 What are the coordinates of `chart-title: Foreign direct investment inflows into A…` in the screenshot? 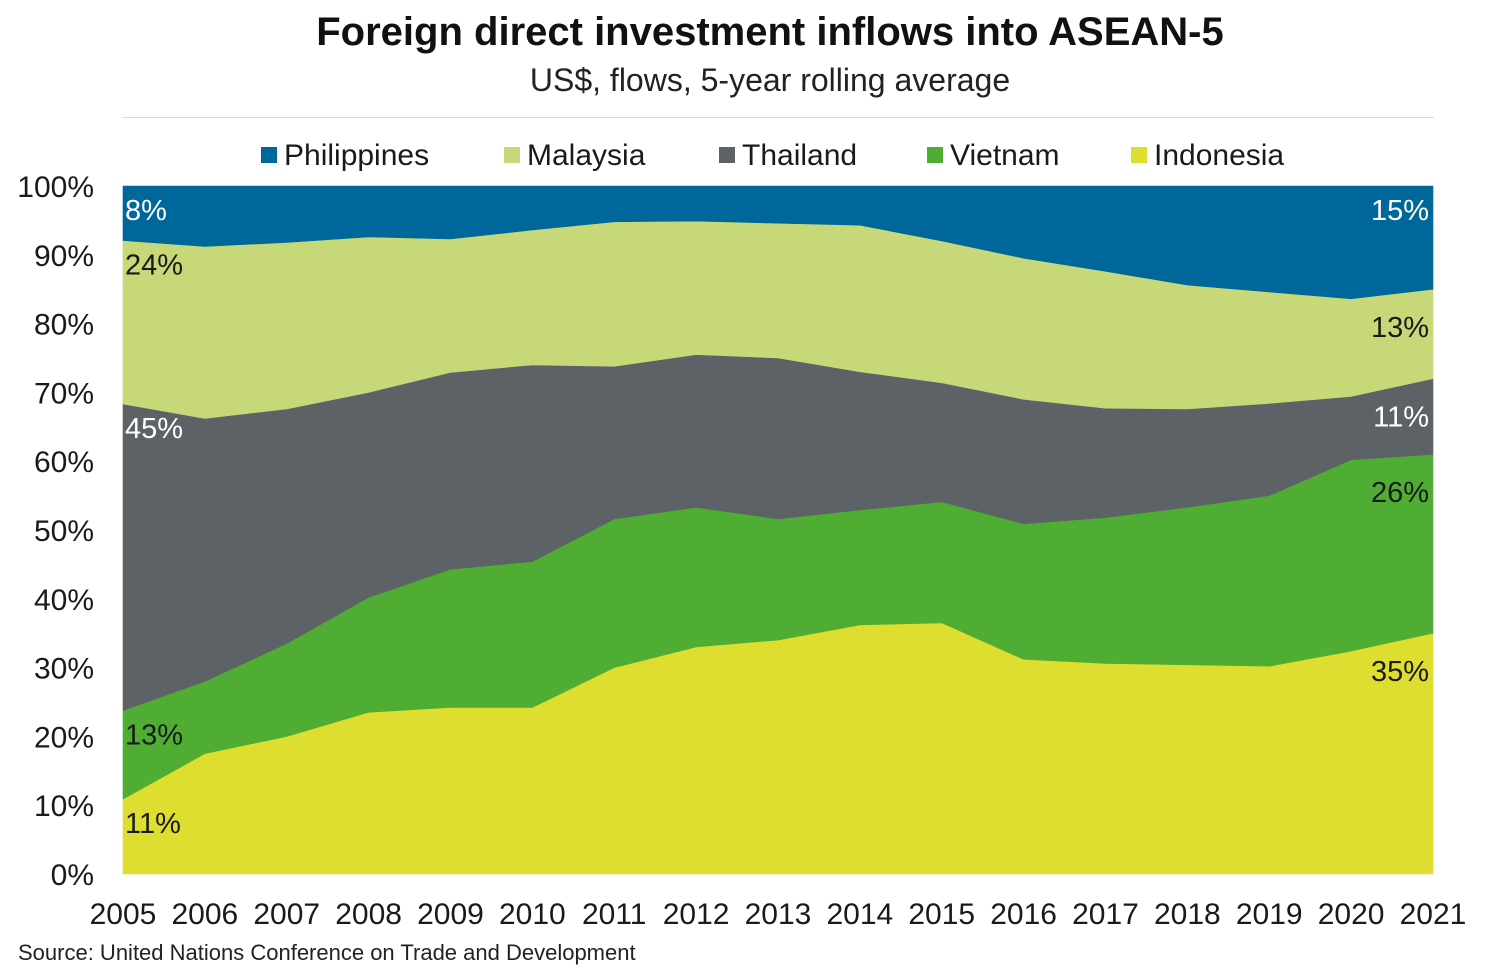 It's located at (770, 32).